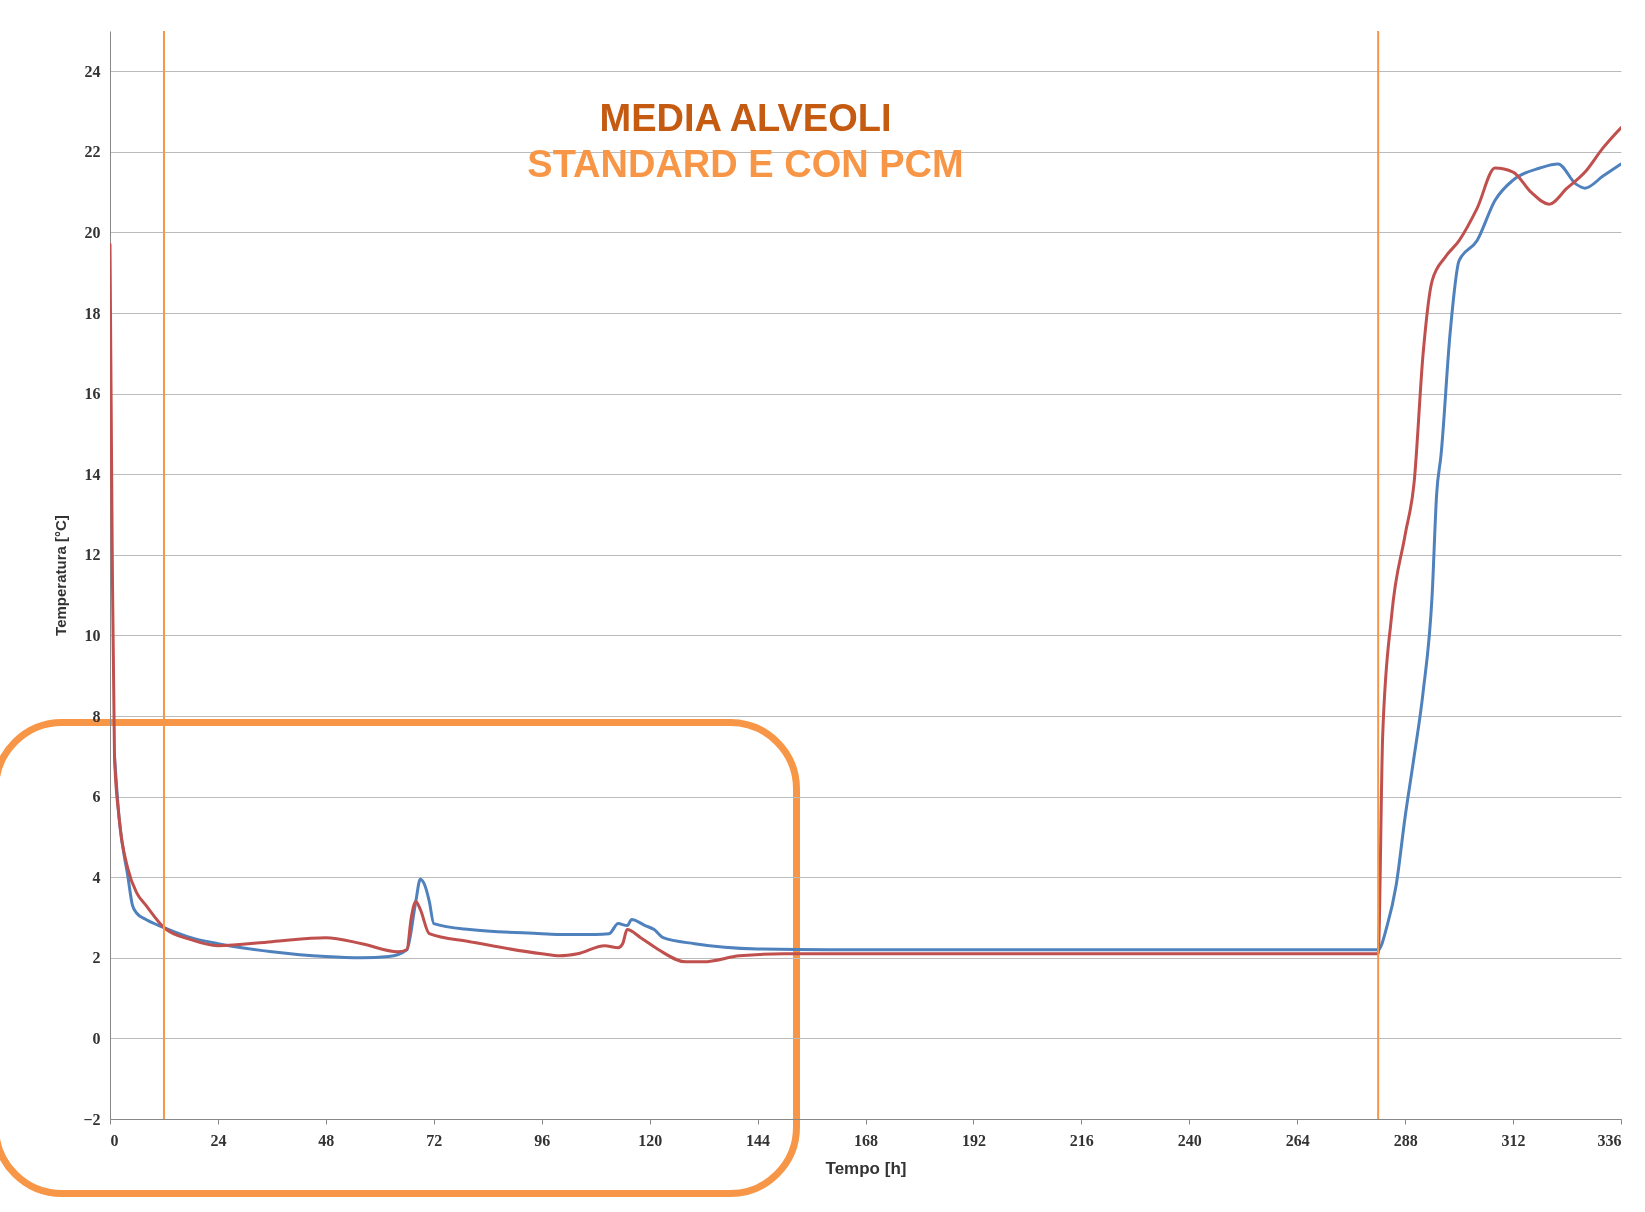 The width and height of the screenshot is (1645, 1212). What do you see at coordinates (326, 1140) in the screenshot?
I see `x-tick-label: 48` at bounding box center [326, 1140].